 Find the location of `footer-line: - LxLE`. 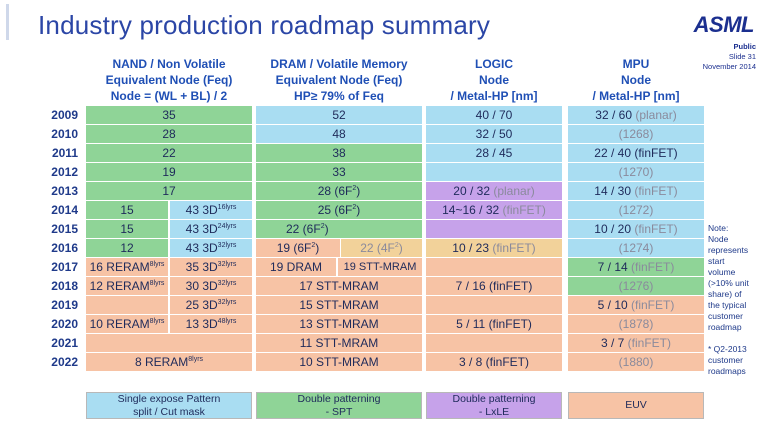

footer-line: - LxLE is located at coordinates (494, 411).